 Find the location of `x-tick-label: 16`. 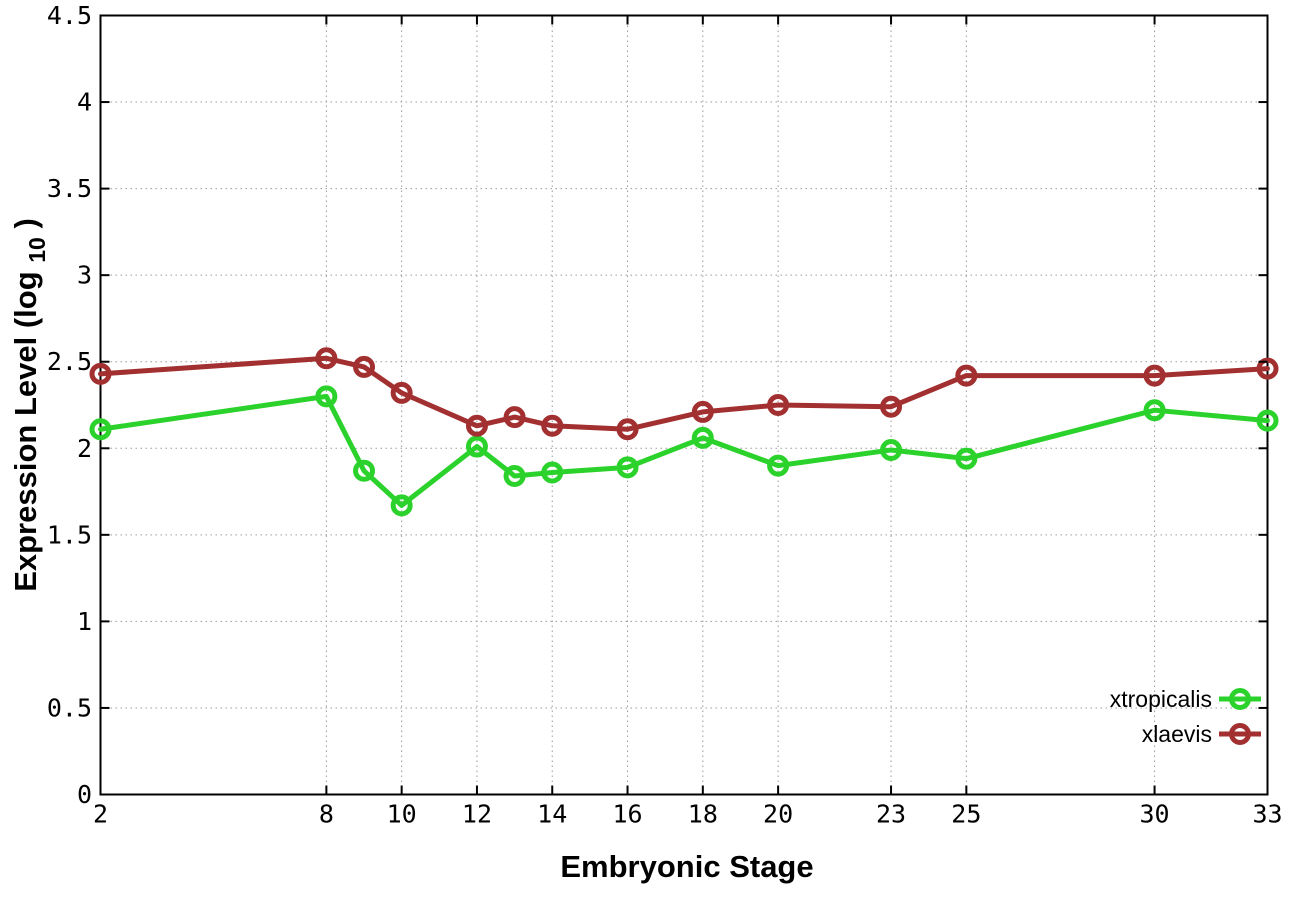

x-tick-label: 16 is located at coordinates (627, 814).